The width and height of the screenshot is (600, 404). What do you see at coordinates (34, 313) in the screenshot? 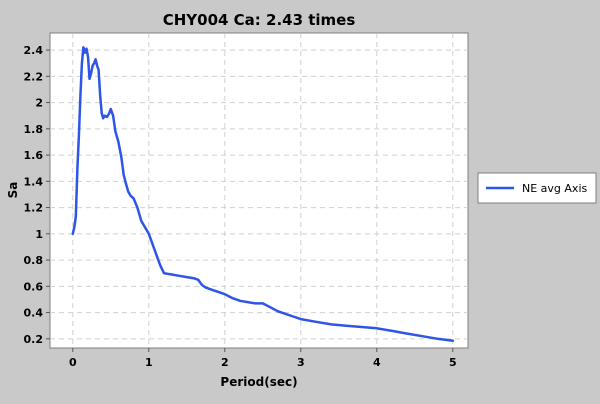
I see `y-tick-label: 0.4` at bounding box center [34, 313].